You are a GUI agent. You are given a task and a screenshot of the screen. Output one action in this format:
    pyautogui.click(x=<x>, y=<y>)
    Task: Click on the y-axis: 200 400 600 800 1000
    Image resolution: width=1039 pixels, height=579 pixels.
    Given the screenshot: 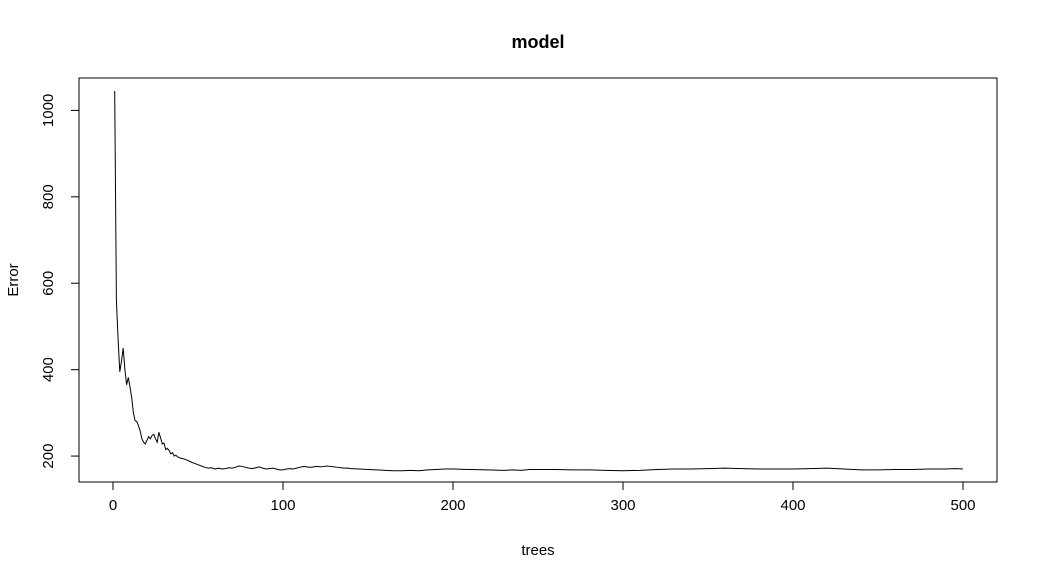 What is the action you would take?
    pyautogui.click(x=60, y=281)
    